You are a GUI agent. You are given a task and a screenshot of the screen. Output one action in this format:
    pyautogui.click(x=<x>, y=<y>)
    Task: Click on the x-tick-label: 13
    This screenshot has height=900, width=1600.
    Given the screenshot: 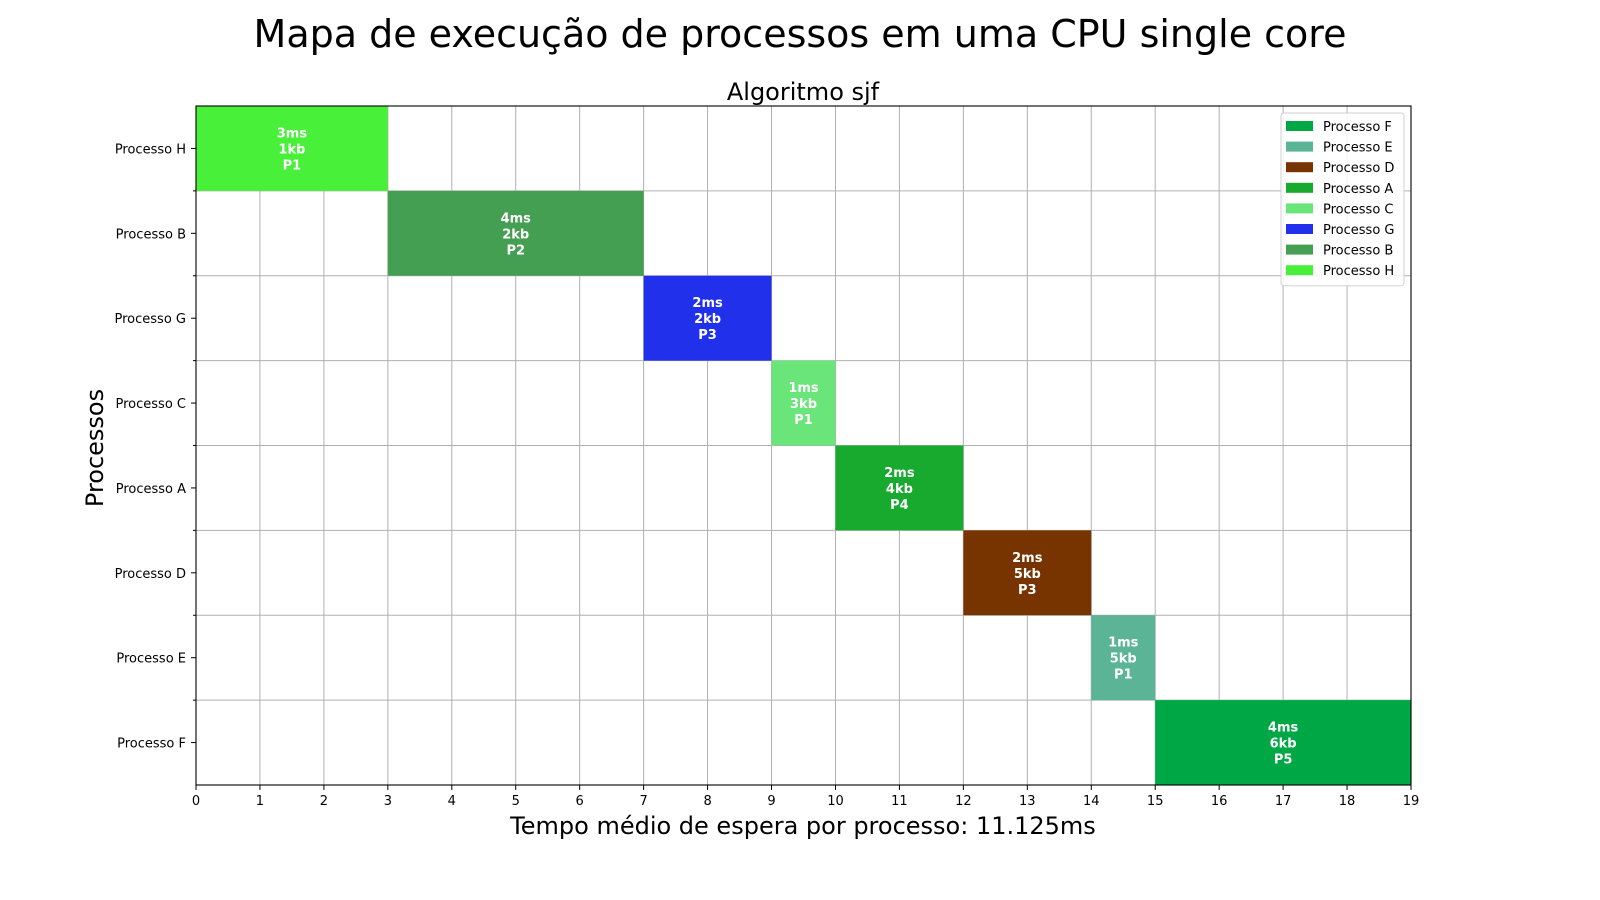 What is the action you would take?
    pyautogui.click(x=1027, y=801)
    